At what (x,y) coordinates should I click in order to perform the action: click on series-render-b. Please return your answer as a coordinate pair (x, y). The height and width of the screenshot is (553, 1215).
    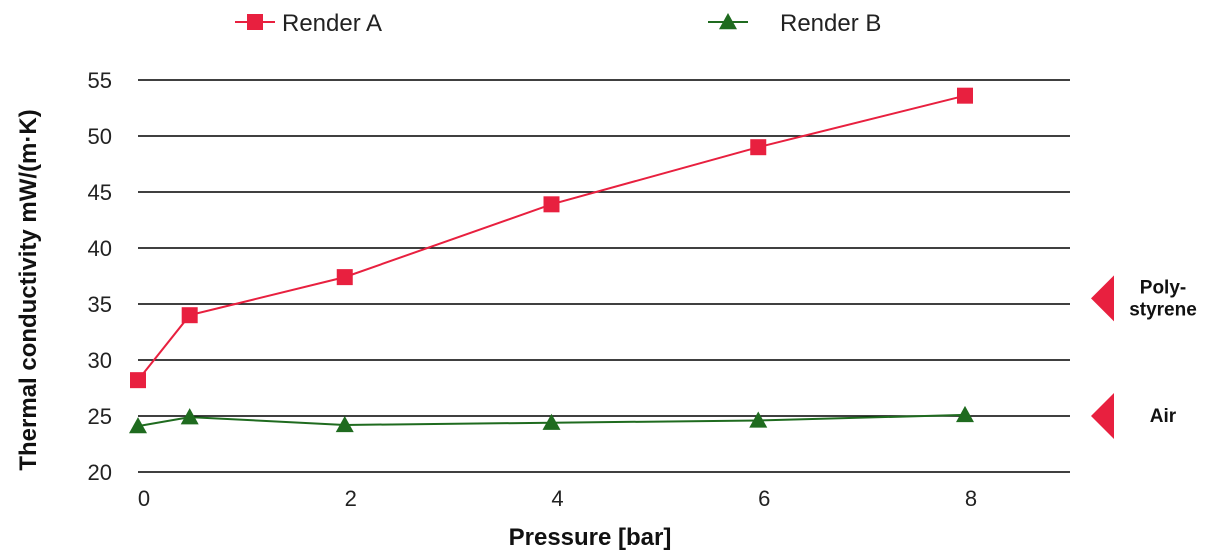
    Looking at the image, I should click on (551, 419).